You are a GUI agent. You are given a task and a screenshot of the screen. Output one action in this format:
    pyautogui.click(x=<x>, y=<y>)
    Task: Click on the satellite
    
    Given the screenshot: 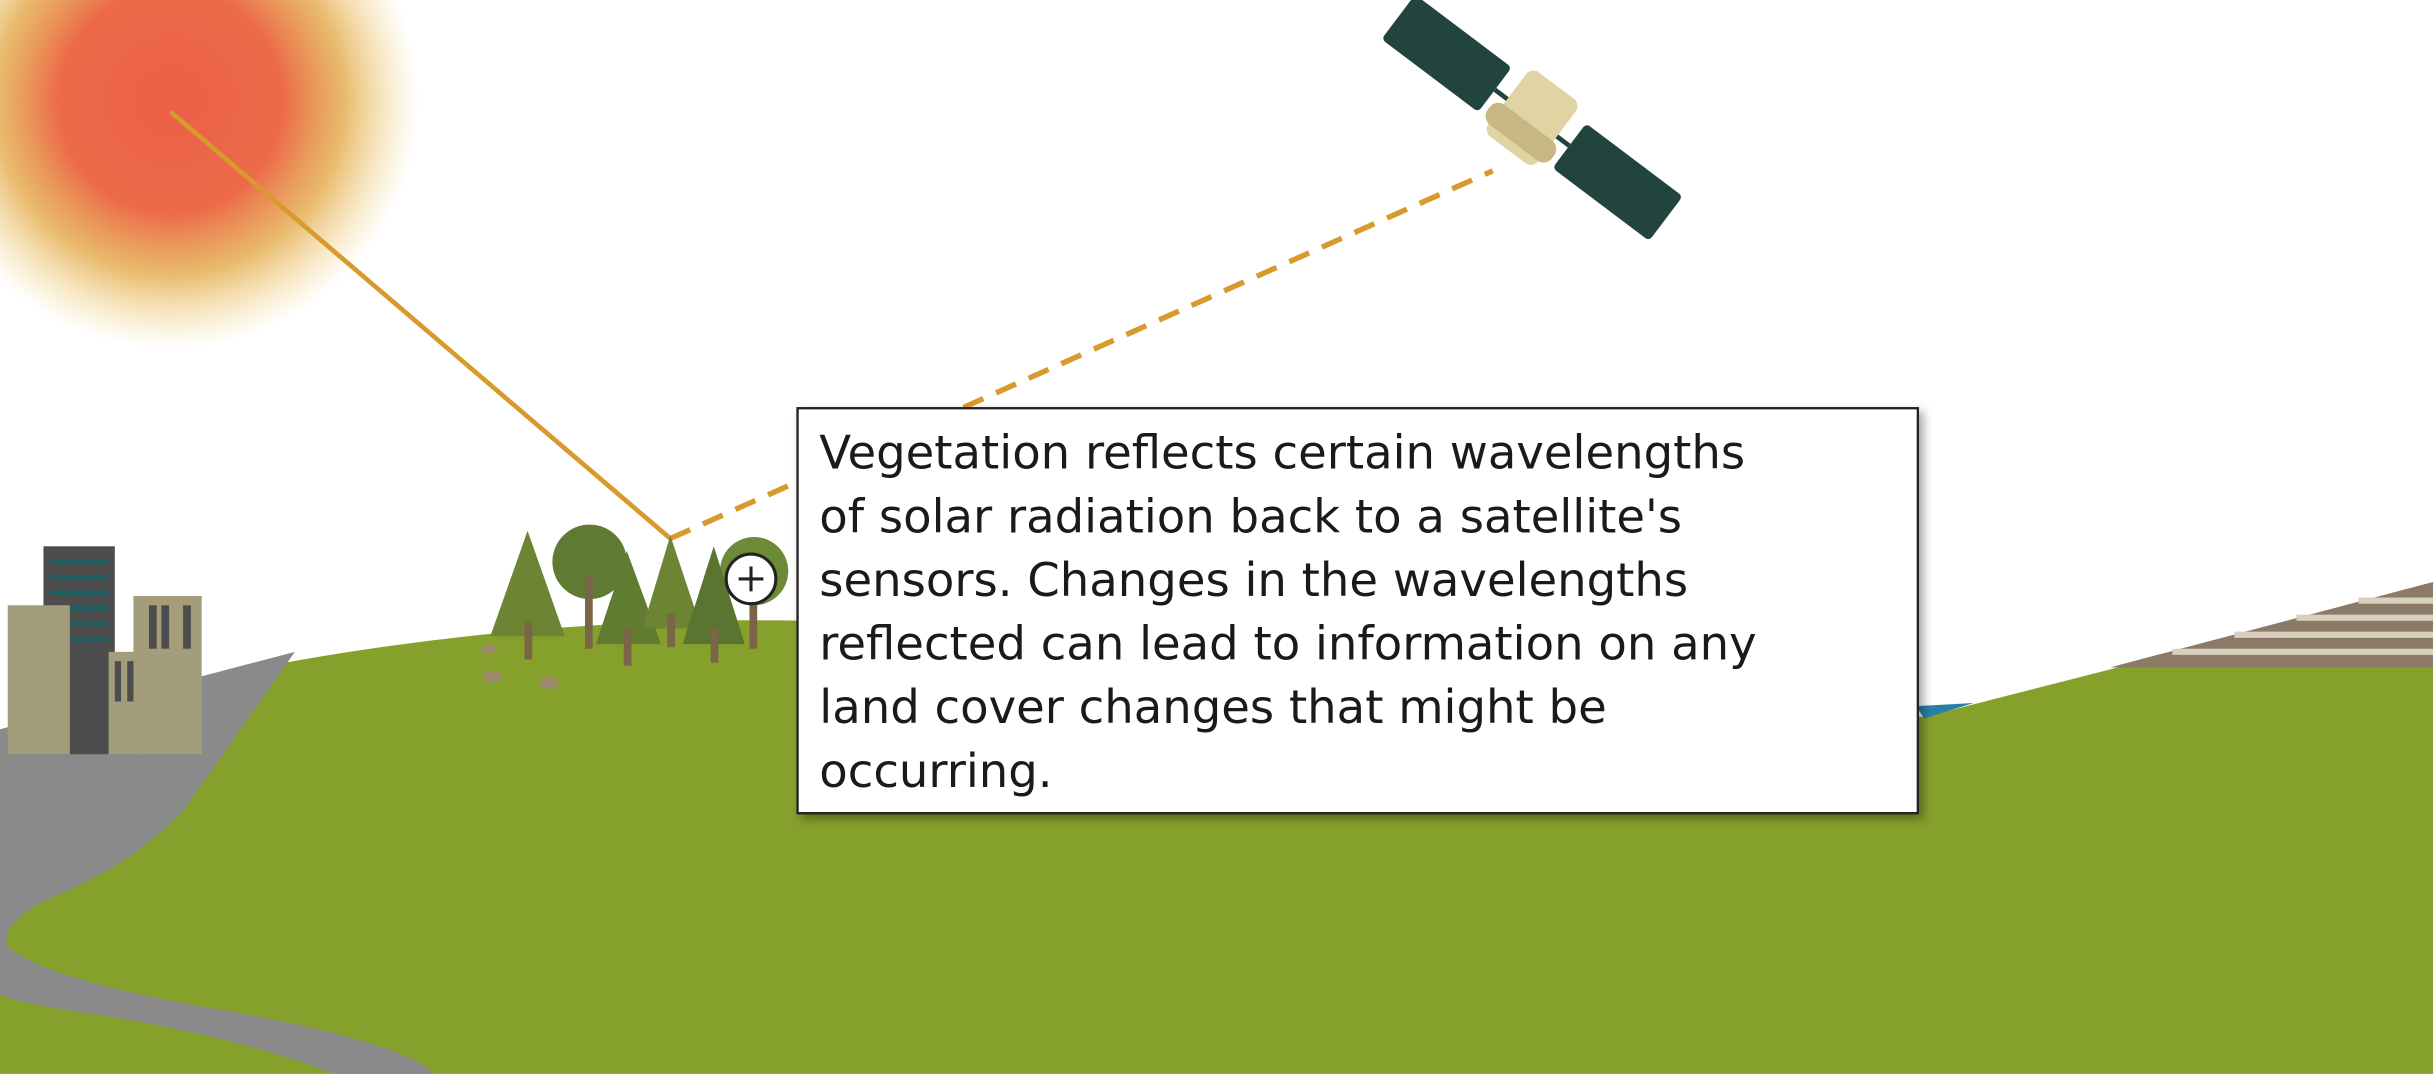 What is the action you would take?
    pyautogui.click(x=1532, y=120)
    